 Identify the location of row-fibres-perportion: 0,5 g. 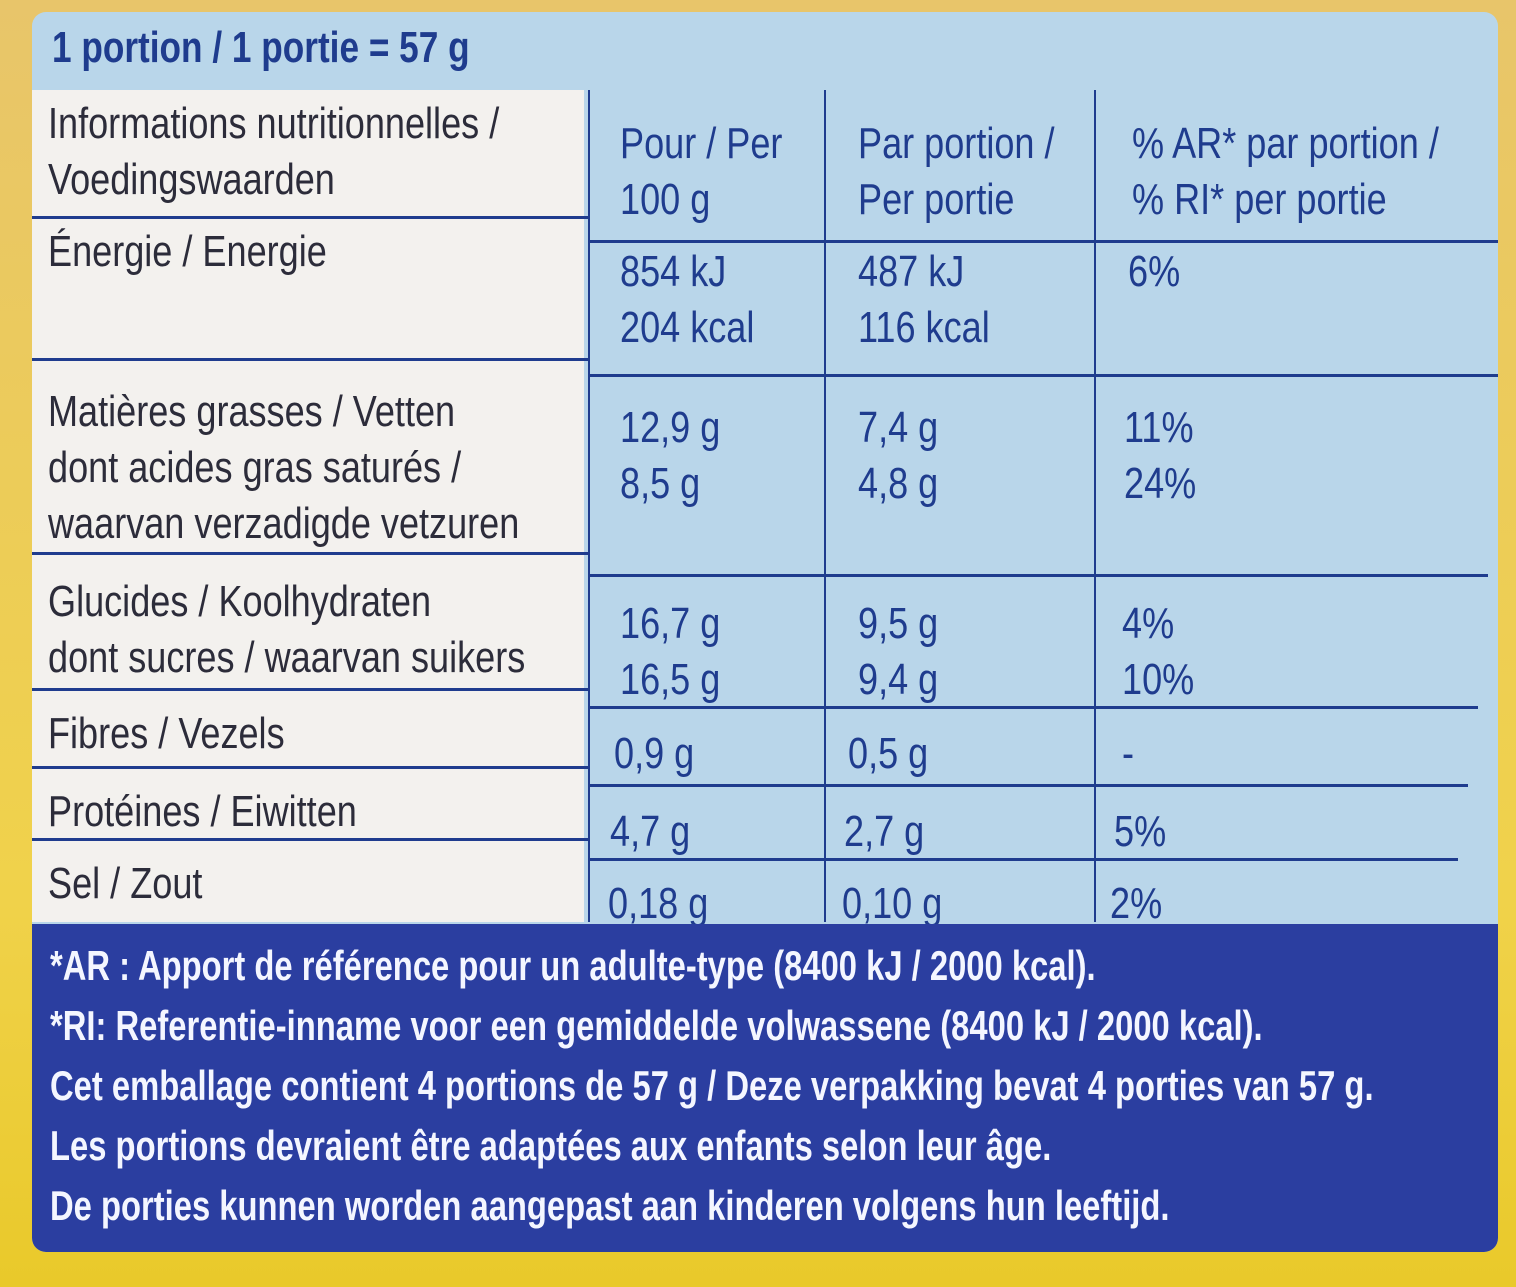
(888, 753).